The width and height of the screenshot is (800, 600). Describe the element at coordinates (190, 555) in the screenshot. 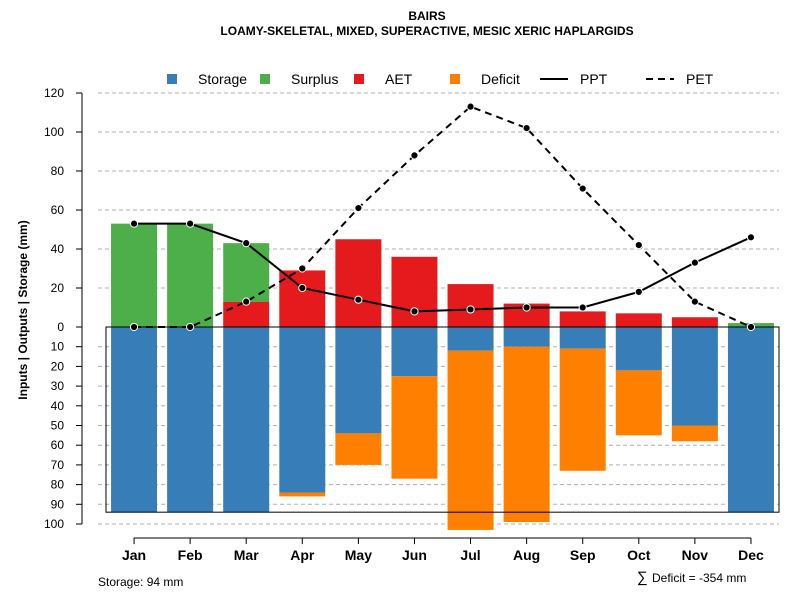

I see `x-tick-label: Feb` at that location.